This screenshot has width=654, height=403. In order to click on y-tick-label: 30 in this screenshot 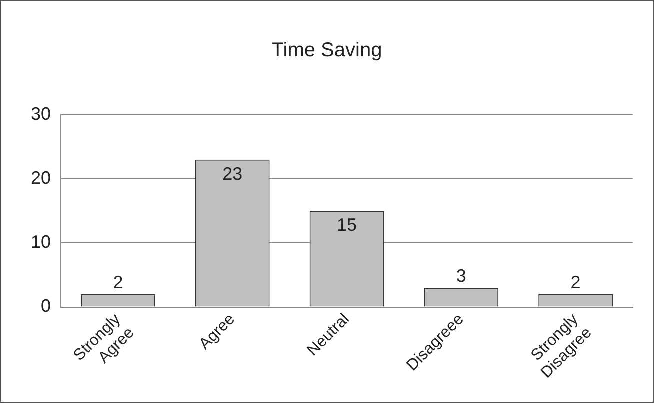, I will do `click(41, 114)`.